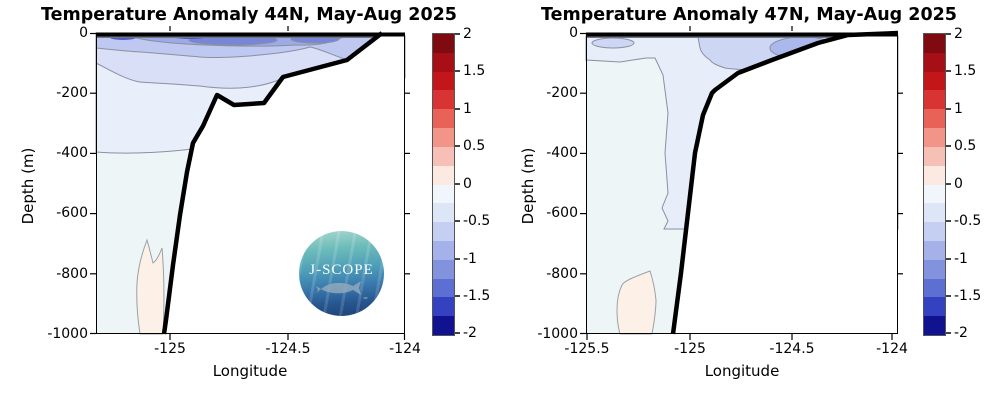 The height and width of the screenshot is (403, 1000). I want to click on panel-44n-title: Temperature Anomaly 44N, May-Aug 2025, so click(249, 15).